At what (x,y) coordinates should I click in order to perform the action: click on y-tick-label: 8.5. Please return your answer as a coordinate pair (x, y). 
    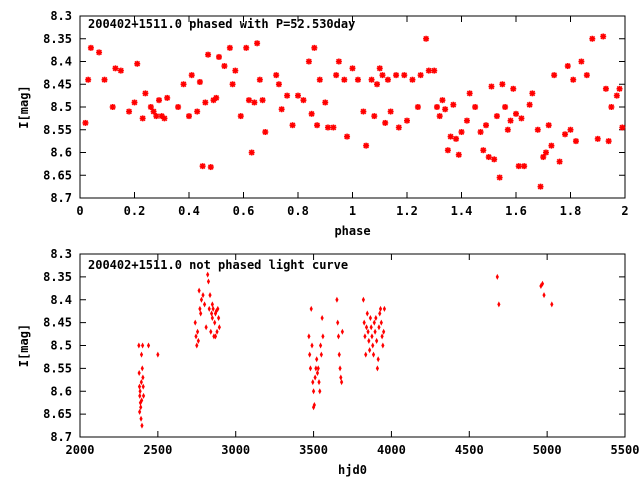
    Looking at the image, I should click on (61, 107).